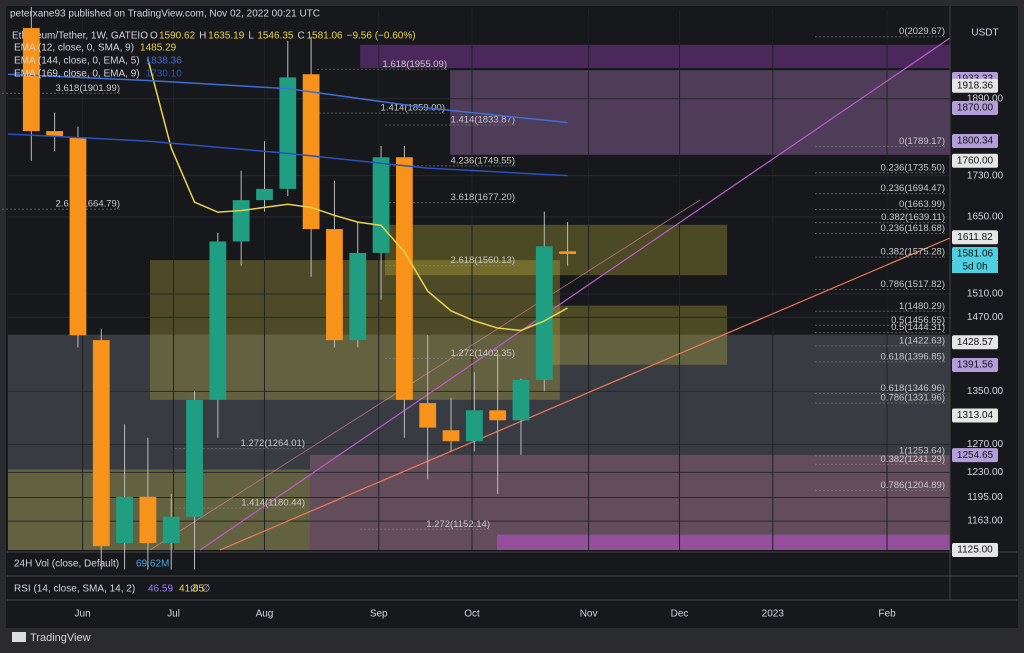 This screenshot has width=1024, height=653. Describe the element at coordinates (158, 48) in the screenshot. I see `legend-value: 1485.29` at that location.